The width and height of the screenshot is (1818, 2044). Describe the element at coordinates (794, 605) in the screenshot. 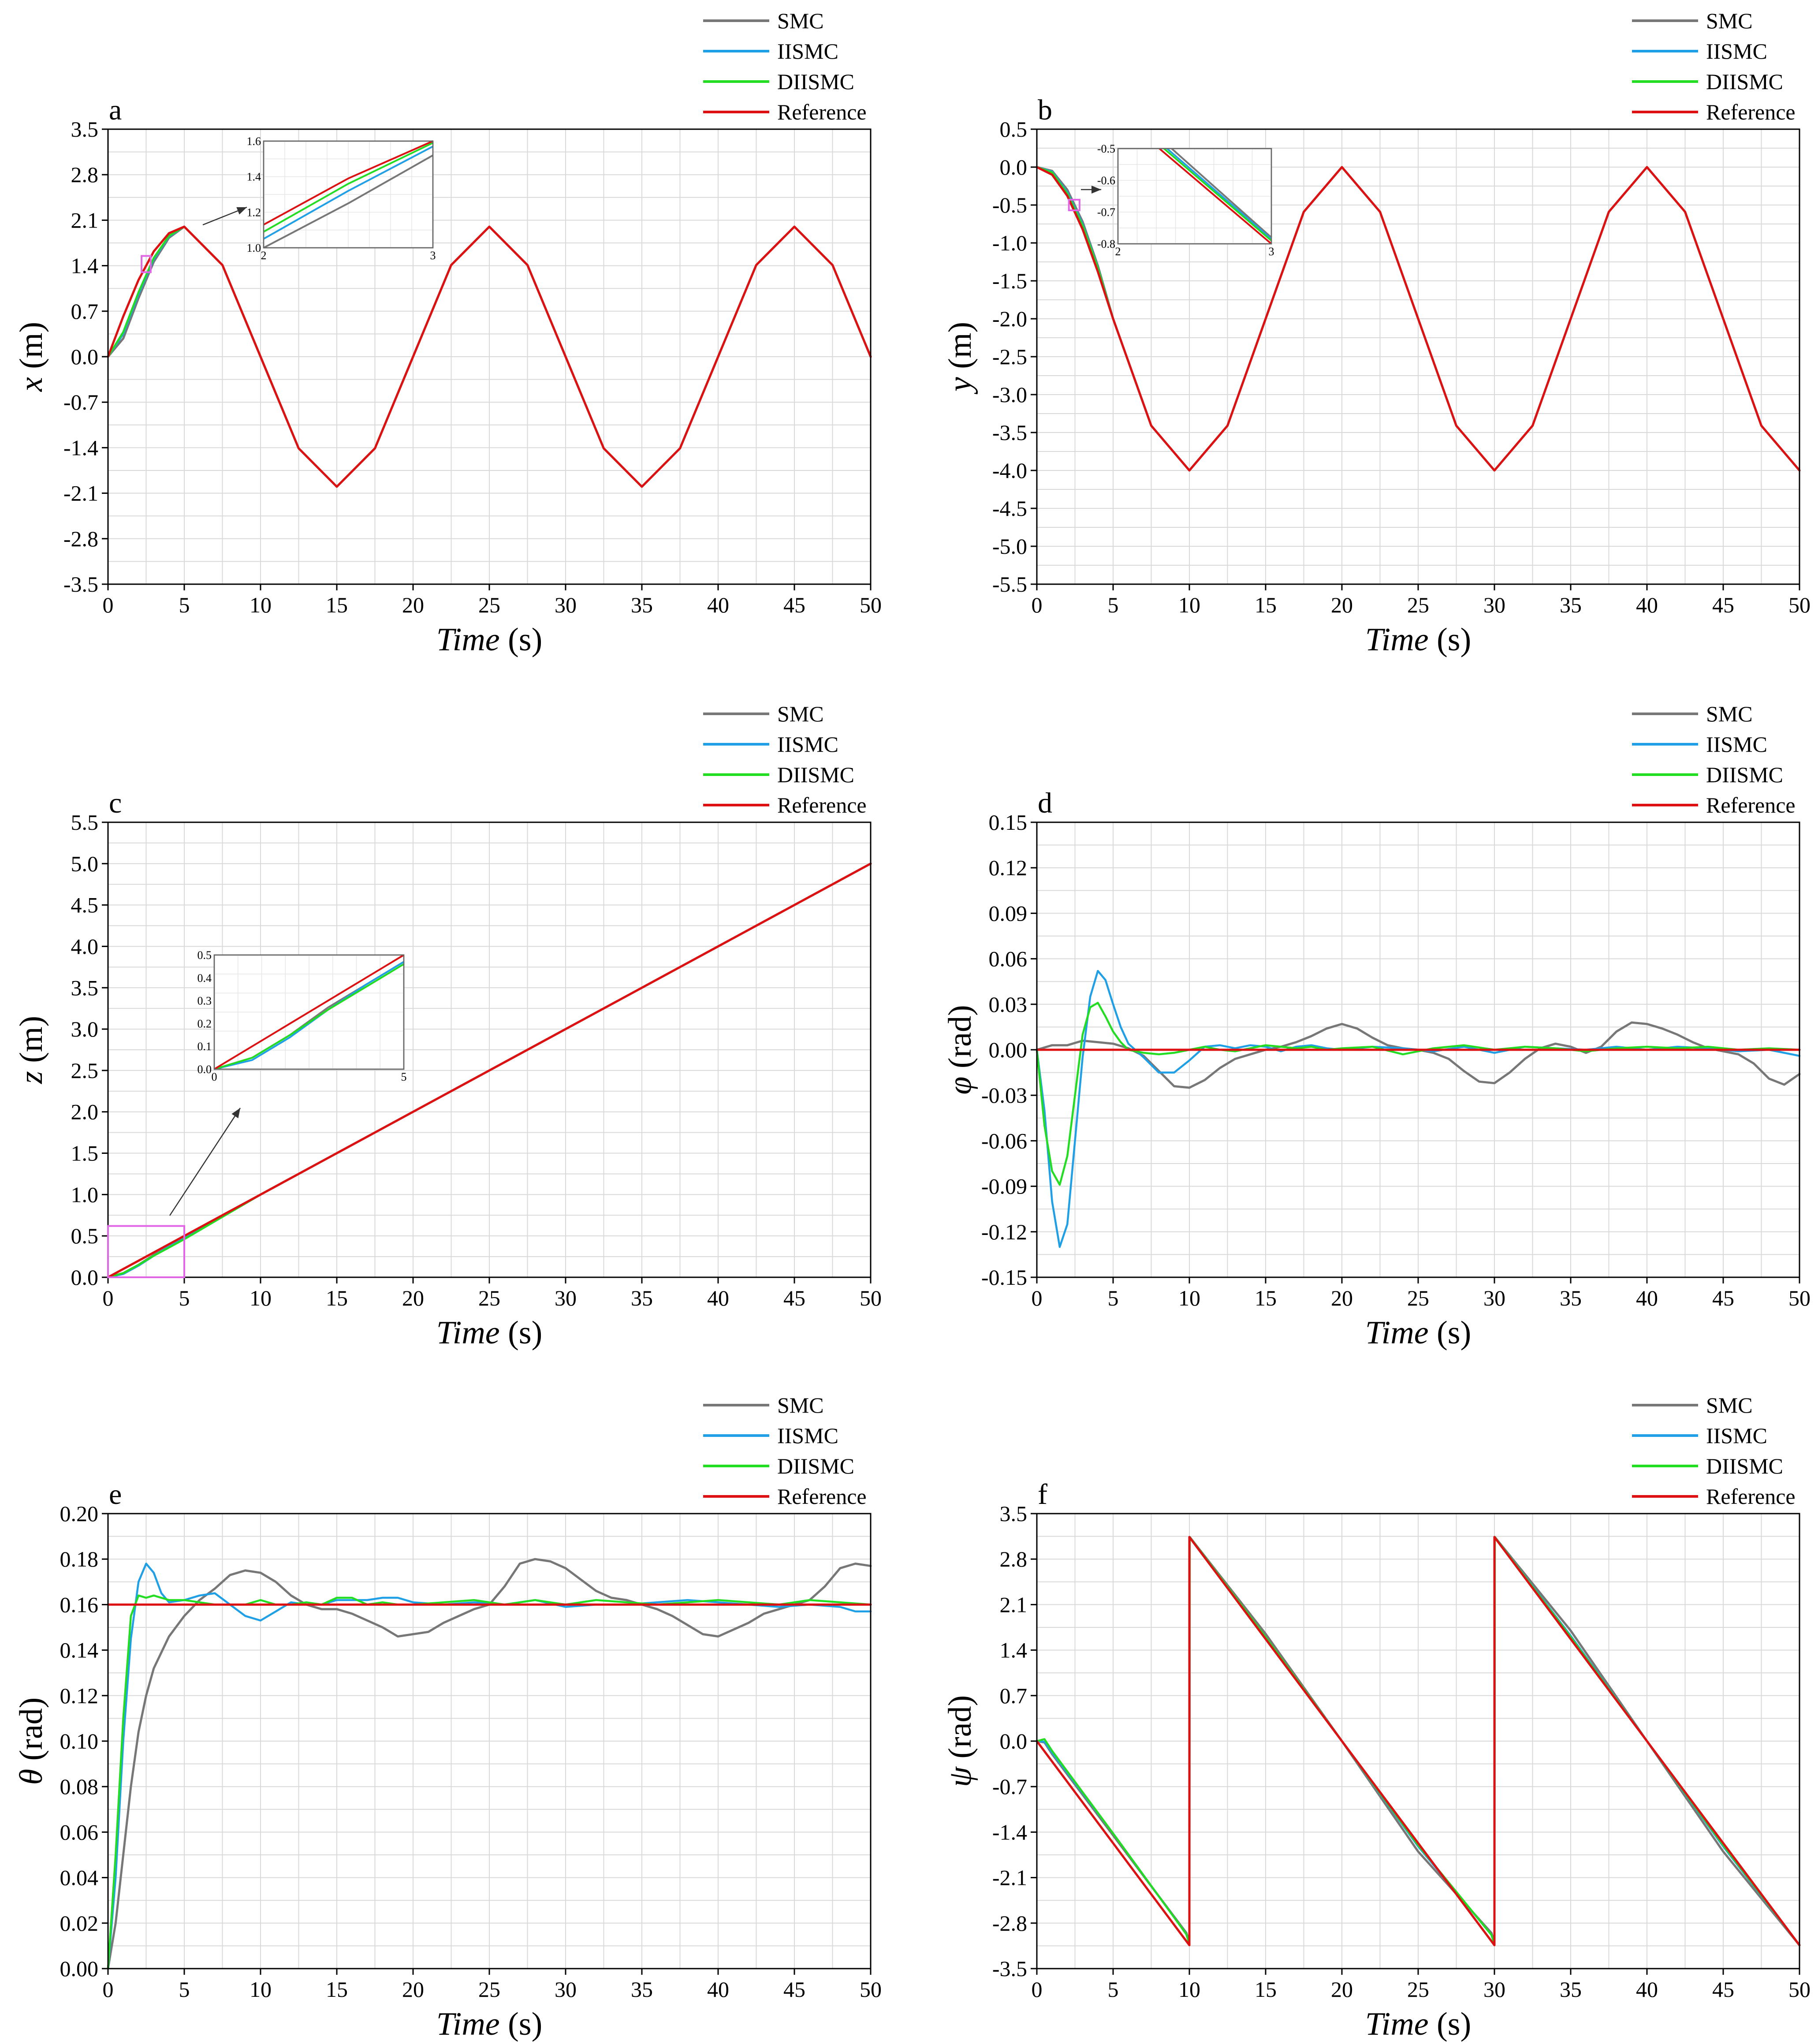

I see `x-tick-label: 45` at that location.